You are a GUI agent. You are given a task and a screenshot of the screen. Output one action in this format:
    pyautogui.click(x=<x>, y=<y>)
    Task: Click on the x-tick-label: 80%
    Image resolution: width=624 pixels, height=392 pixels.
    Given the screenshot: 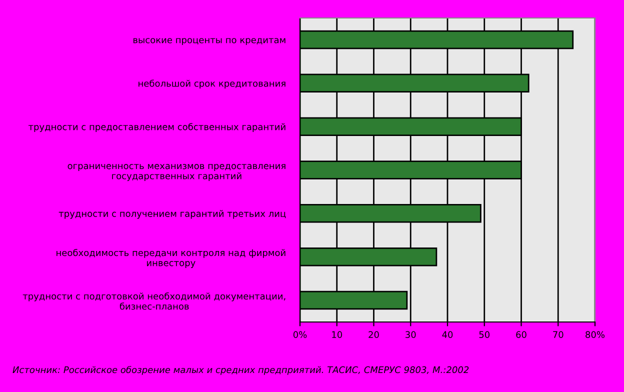 What is the action you would take?
    pyautogui.click(x=595, y=334)
    